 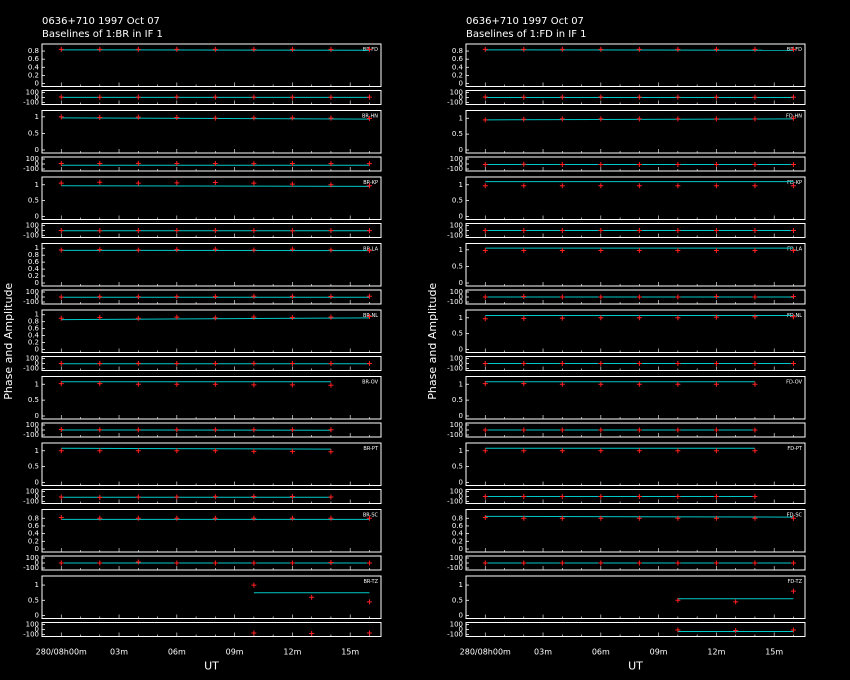 I want to click on amp-tick-label: 0.6, so click(x=34, y=262).